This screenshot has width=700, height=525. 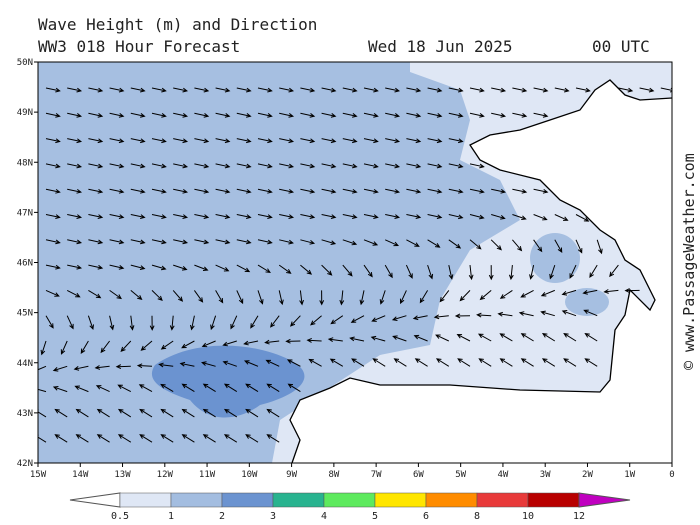 I want to click on colorbar-label: 3, so click(x=273, y=516).